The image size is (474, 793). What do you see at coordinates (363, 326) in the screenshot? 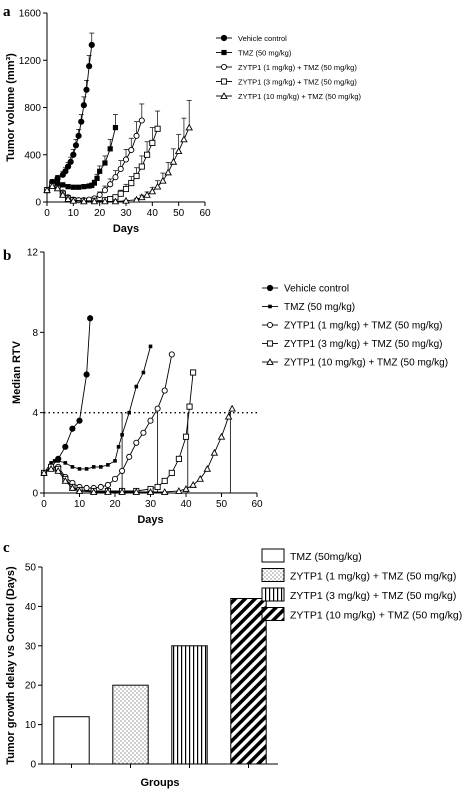
I see `legend-label-zytp1-1-mg-kg-tmz-50-mg-kg: ZYTP1 (1 mg/kg) + TMZ (50 mg/kg)` at bounding box center [363, 326].